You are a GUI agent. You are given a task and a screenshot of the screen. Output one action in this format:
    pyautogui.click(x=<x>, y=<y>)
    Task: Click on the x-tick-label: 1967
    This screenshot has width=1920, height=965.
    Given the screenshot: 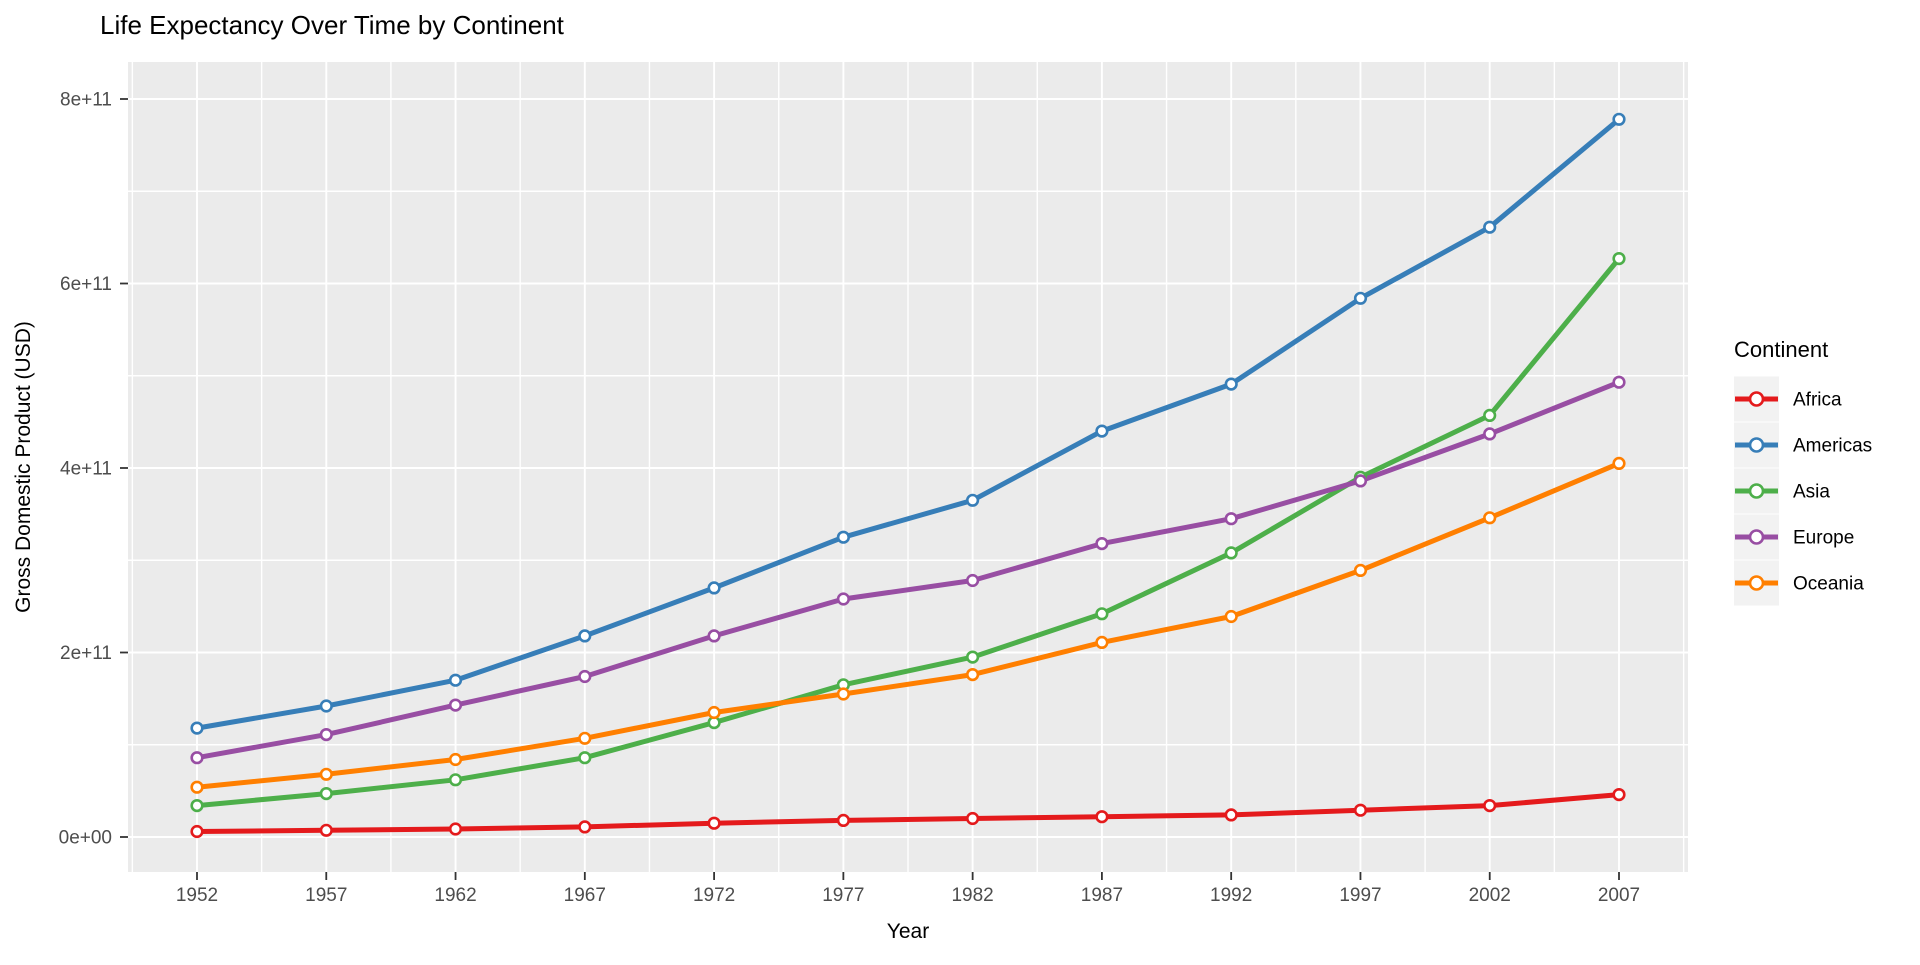 What is the action you would take?
    pyautogui.click(x=585, y=895)
    